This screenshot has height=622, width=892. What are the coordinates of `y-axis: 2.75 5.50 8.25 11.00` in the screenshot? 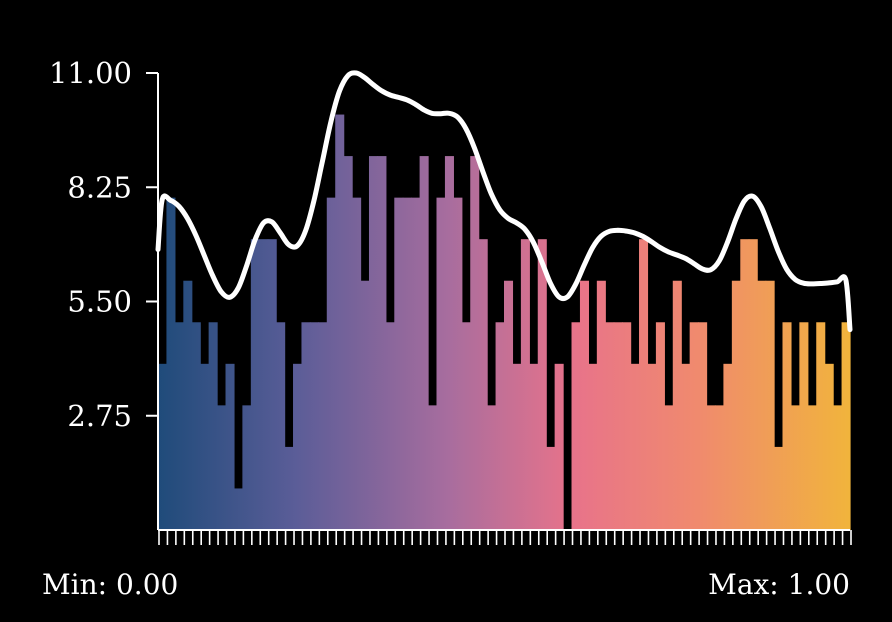 It's located at (104, 293).